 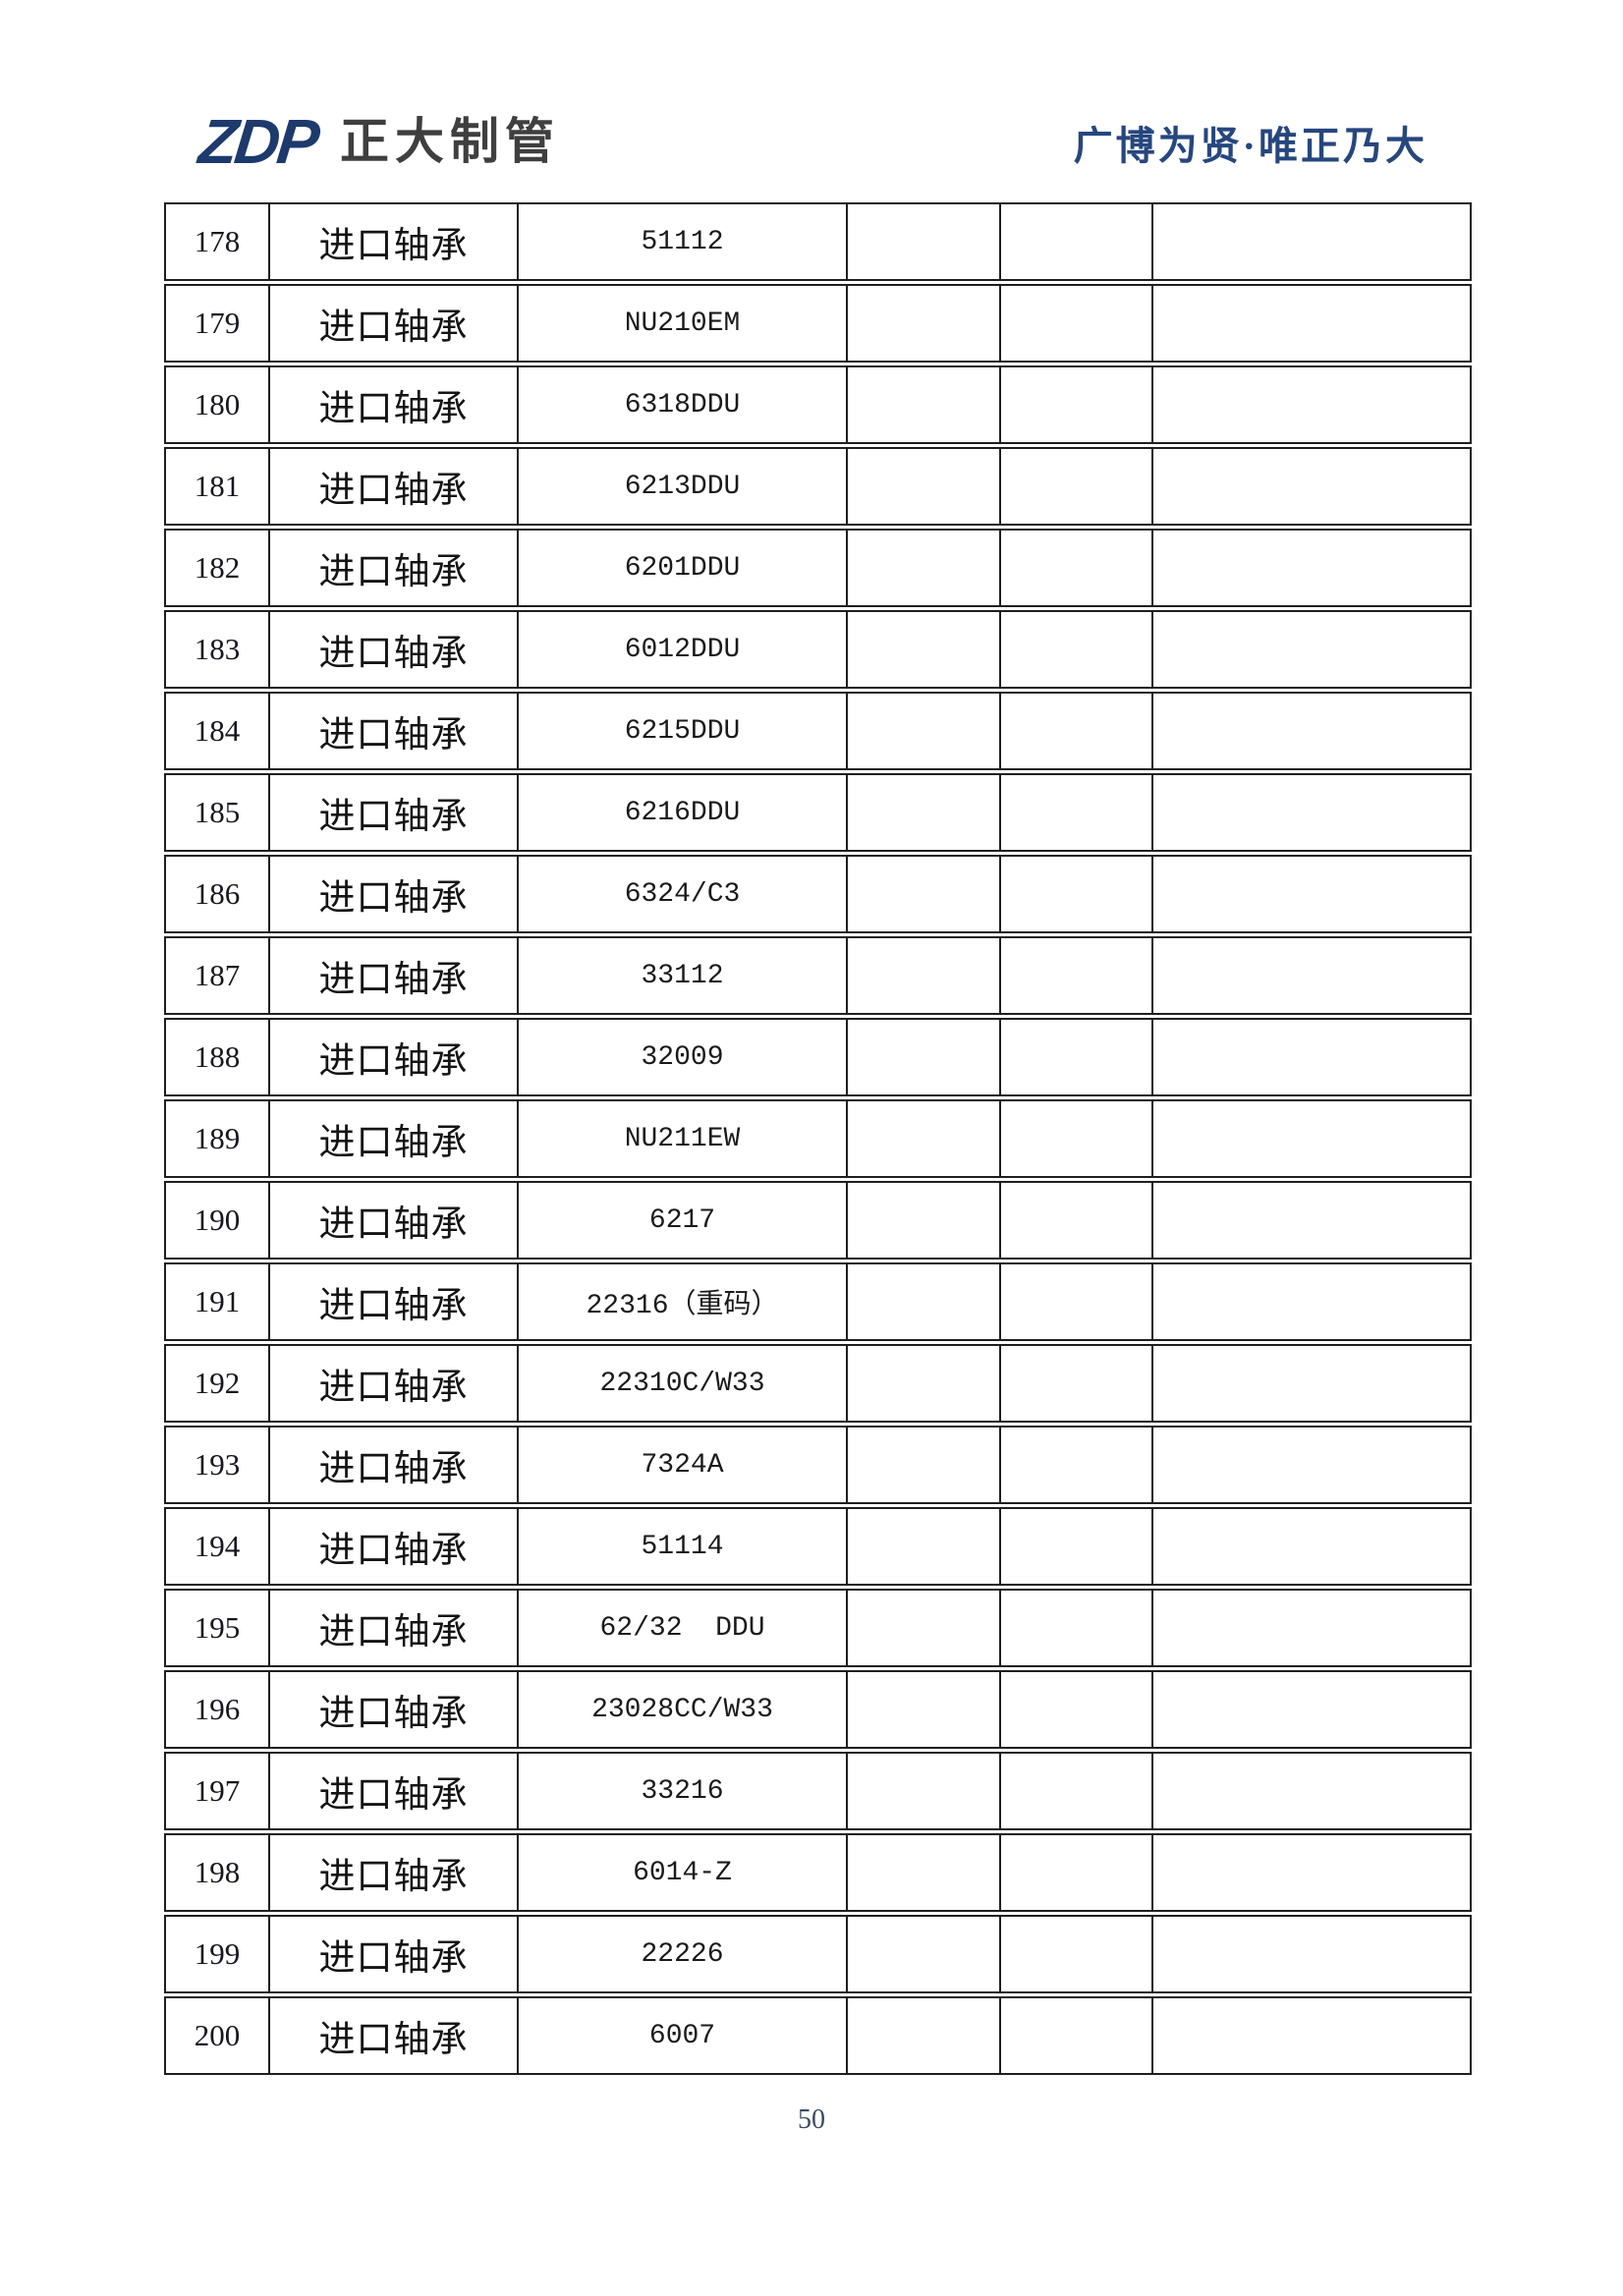 I want to click on row-number-cell: 191, so click(x=217, y=1301).